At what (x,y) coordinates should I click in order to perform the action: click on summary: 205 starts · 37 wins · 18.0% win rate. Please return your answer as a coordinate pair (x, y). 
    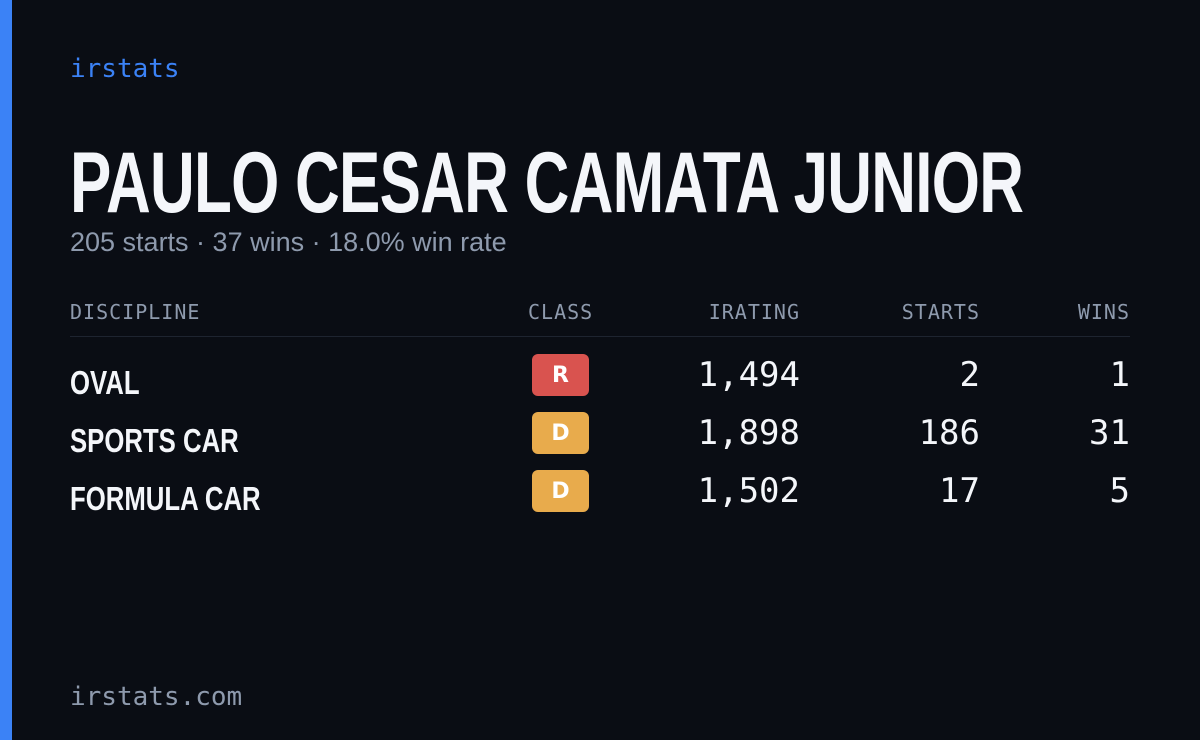
    Looking at the image, I should click on (288, 242).